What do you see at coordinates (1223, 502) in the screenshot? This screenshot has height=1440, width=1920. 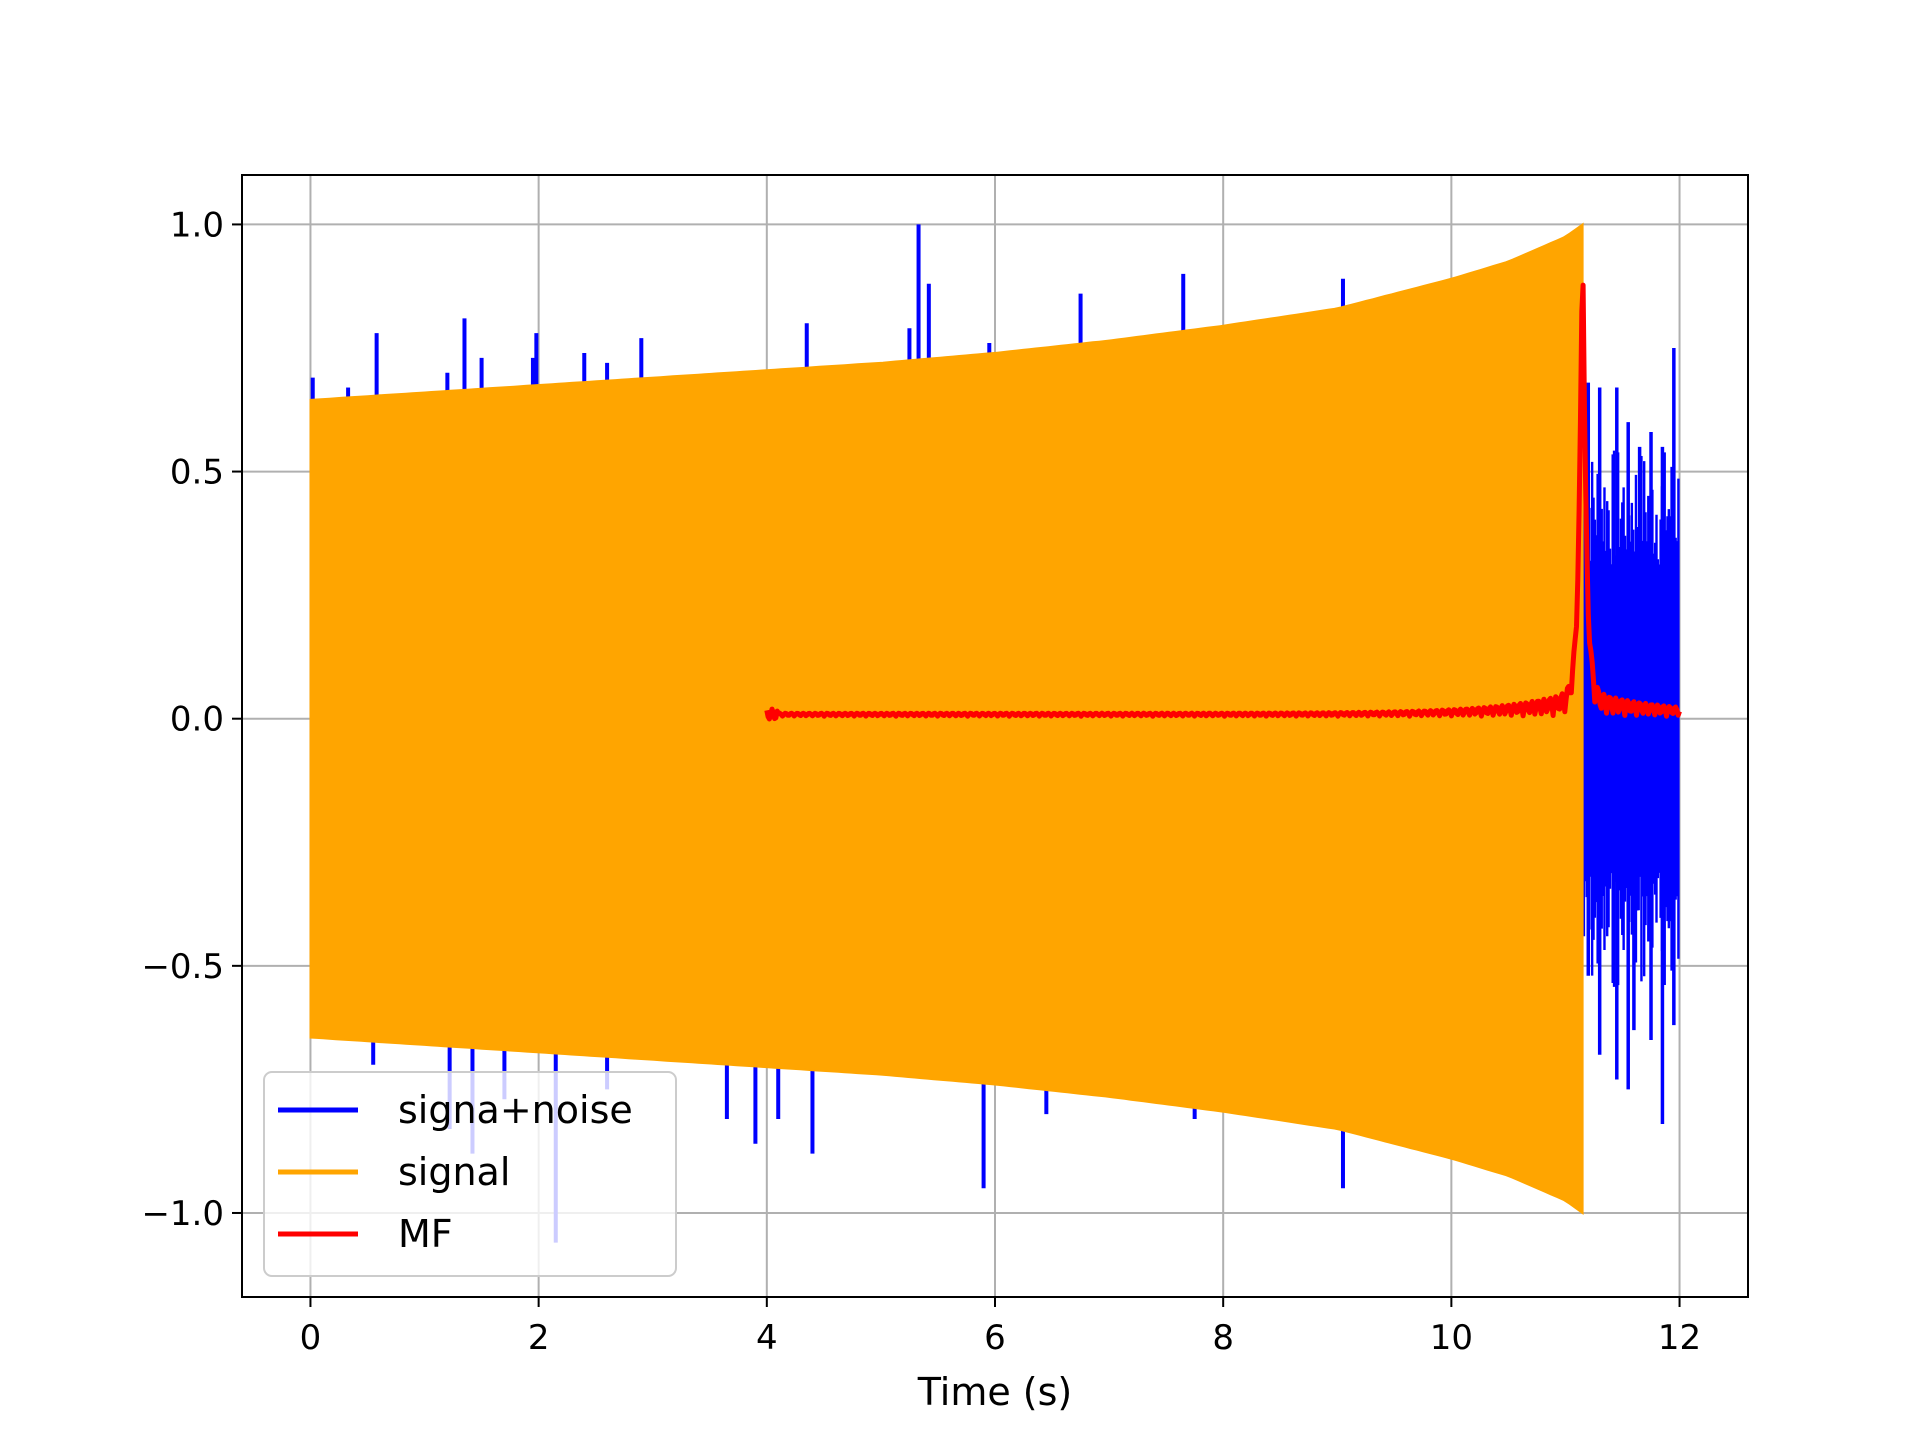 I see `series-mf` at bounding box center [1223, 502].